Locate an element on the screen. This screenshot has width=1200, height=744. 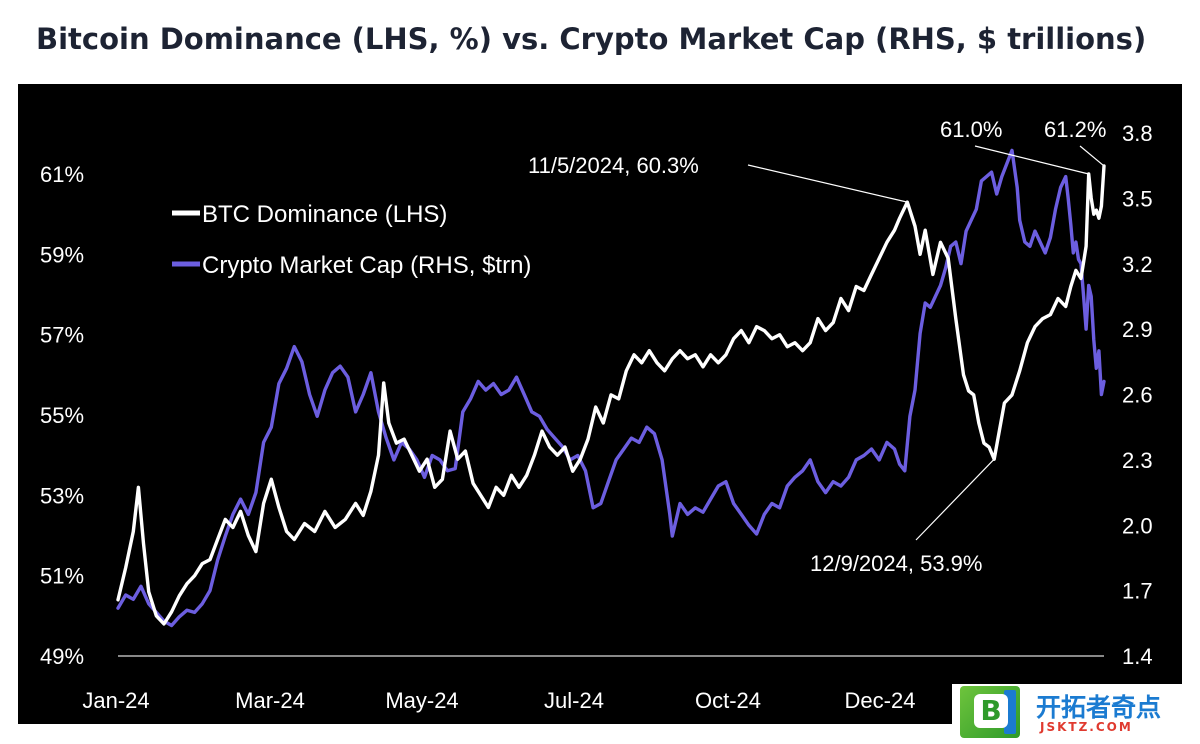
watermark-logo: B is located at coordinates (990, 712).